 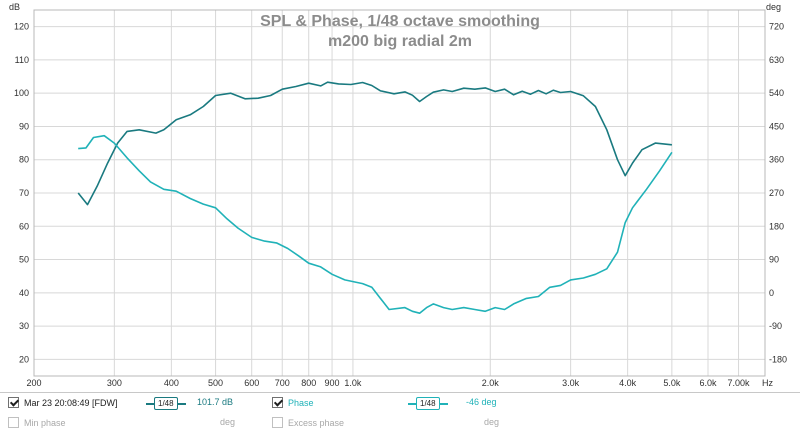 I want to click on right-tick-label: 450, so click(x=776, y=126).